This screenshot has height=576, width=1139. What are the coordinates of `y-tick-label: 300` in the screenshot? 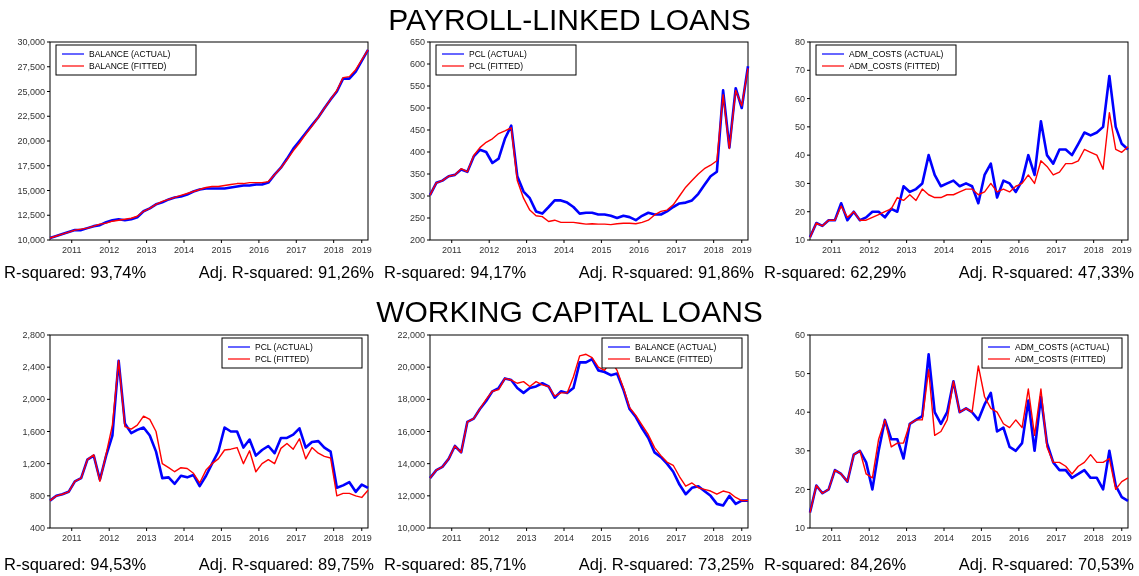 It's located at (417, 196).